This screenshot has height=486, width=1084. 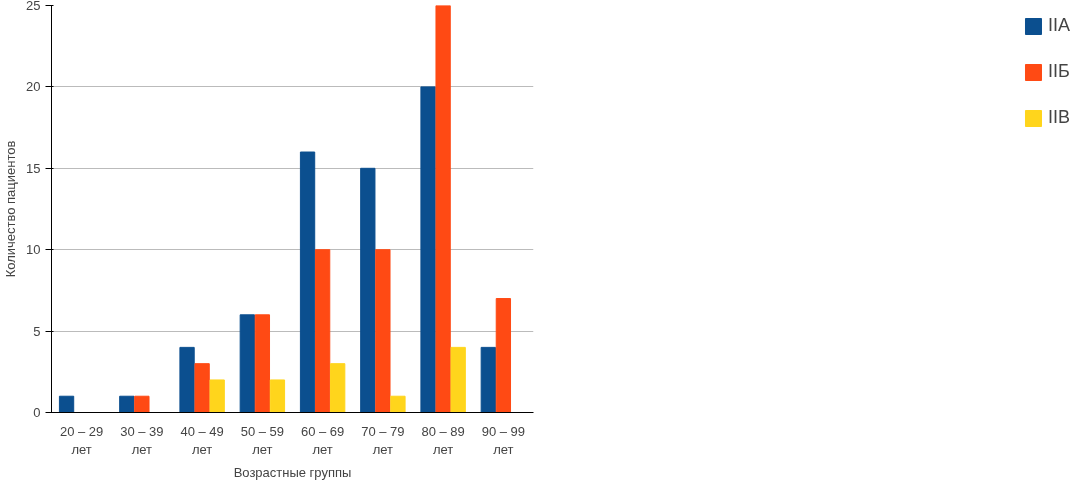 What do you see at coordinates (37, 412) in the screenshot?
I see `y-tick-label: 0` at bounding box center [37, 412].